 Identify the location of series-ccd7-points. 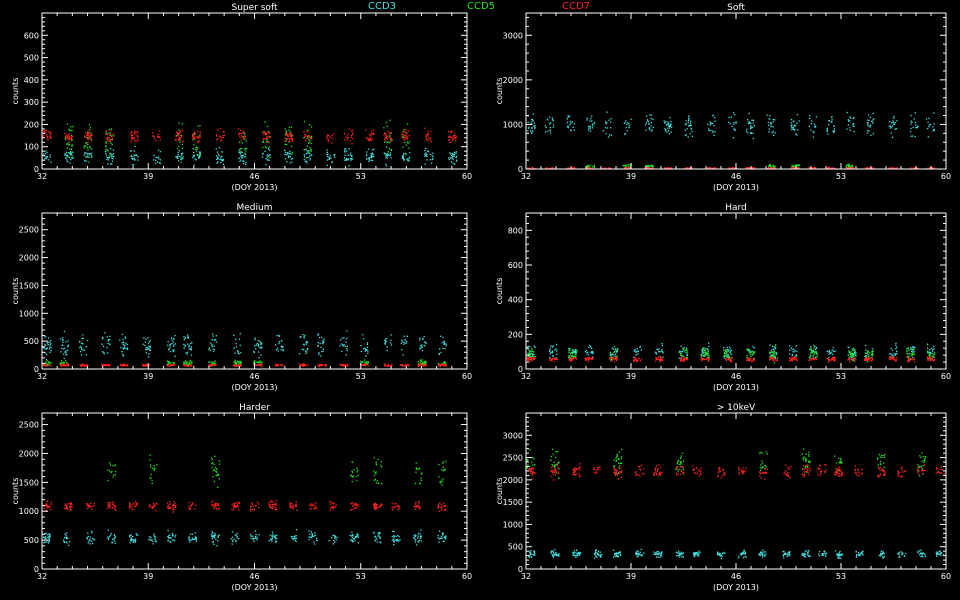
(250, 136).